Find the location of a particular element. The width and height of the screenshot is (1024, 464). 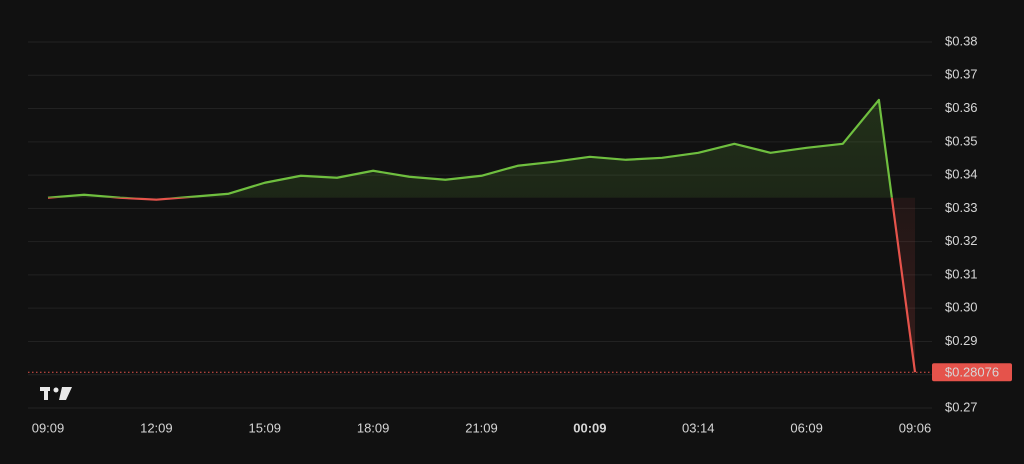

x-tick-label: 09:06 is located at coordinates (915, 427).